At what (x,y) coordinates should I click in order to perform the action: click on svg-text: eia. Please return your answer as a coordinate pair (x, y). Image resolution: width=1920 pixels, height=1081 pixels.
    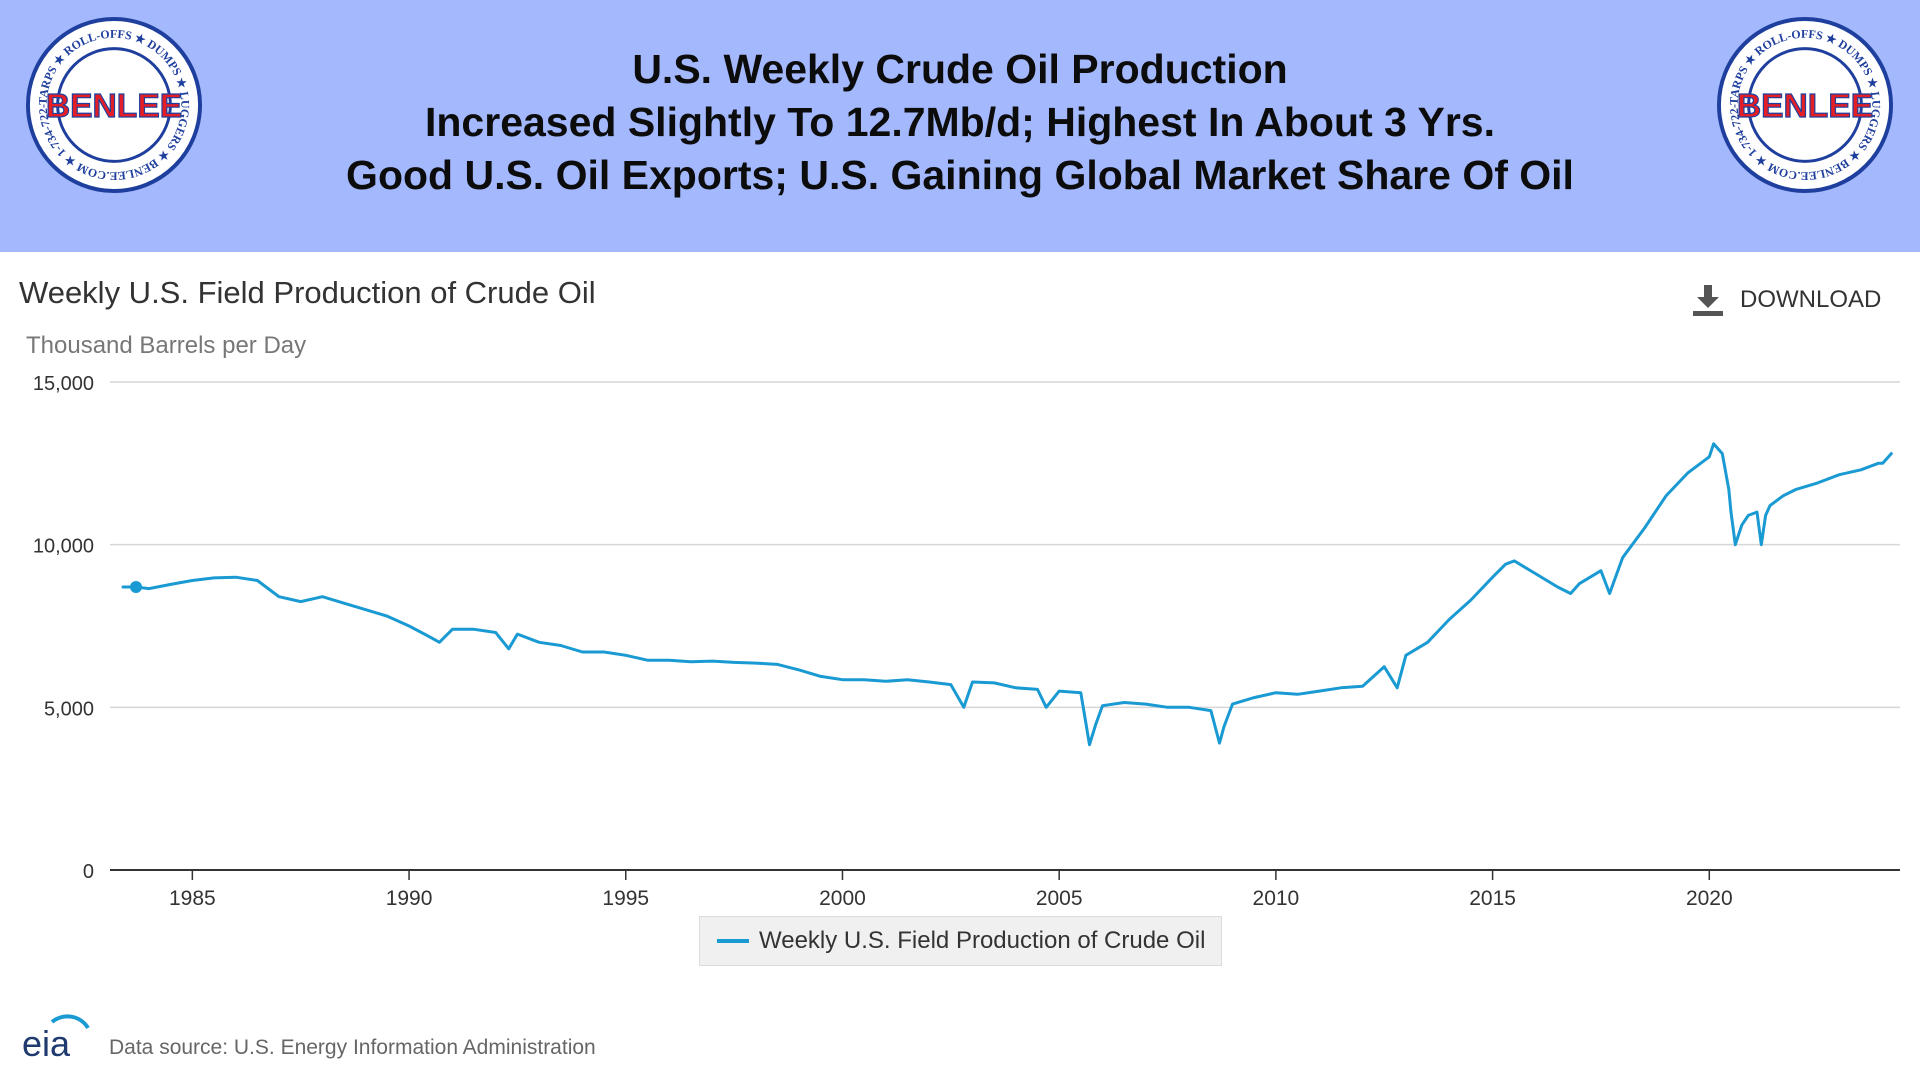
    Looking at the image, I should click on (46, 1041).